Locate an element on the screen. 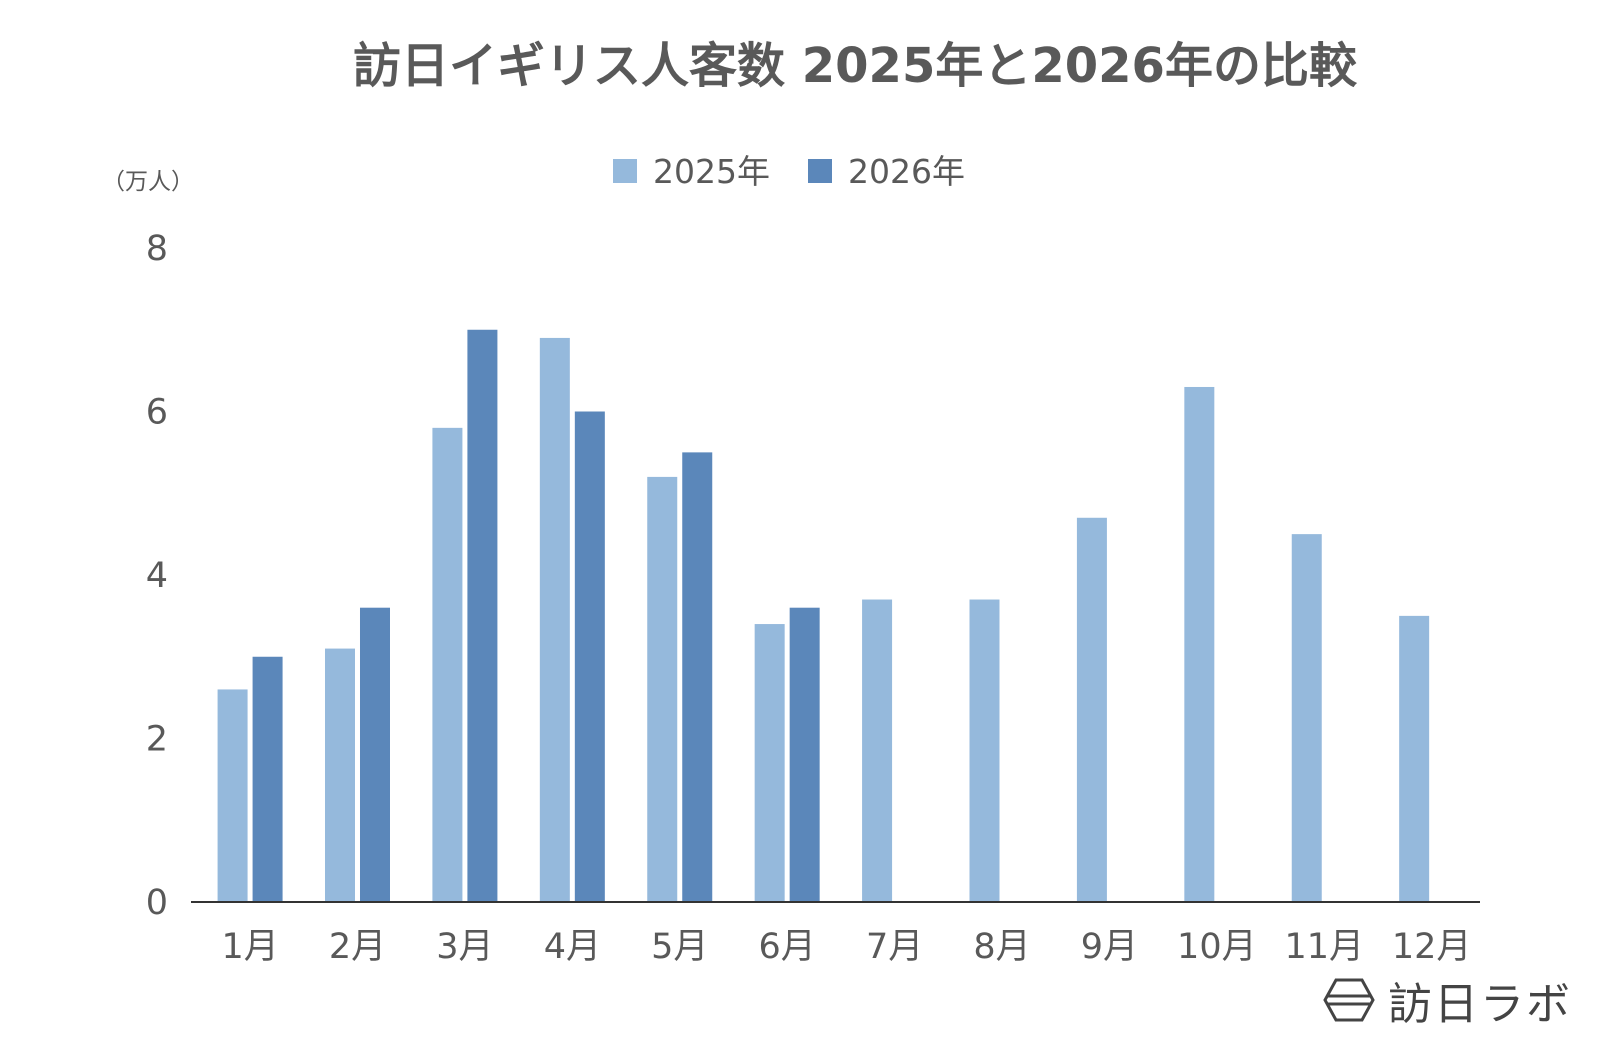 The image size is (1600, 1048). hexagon-logo-icon is located at coordinates (1349, 1000).